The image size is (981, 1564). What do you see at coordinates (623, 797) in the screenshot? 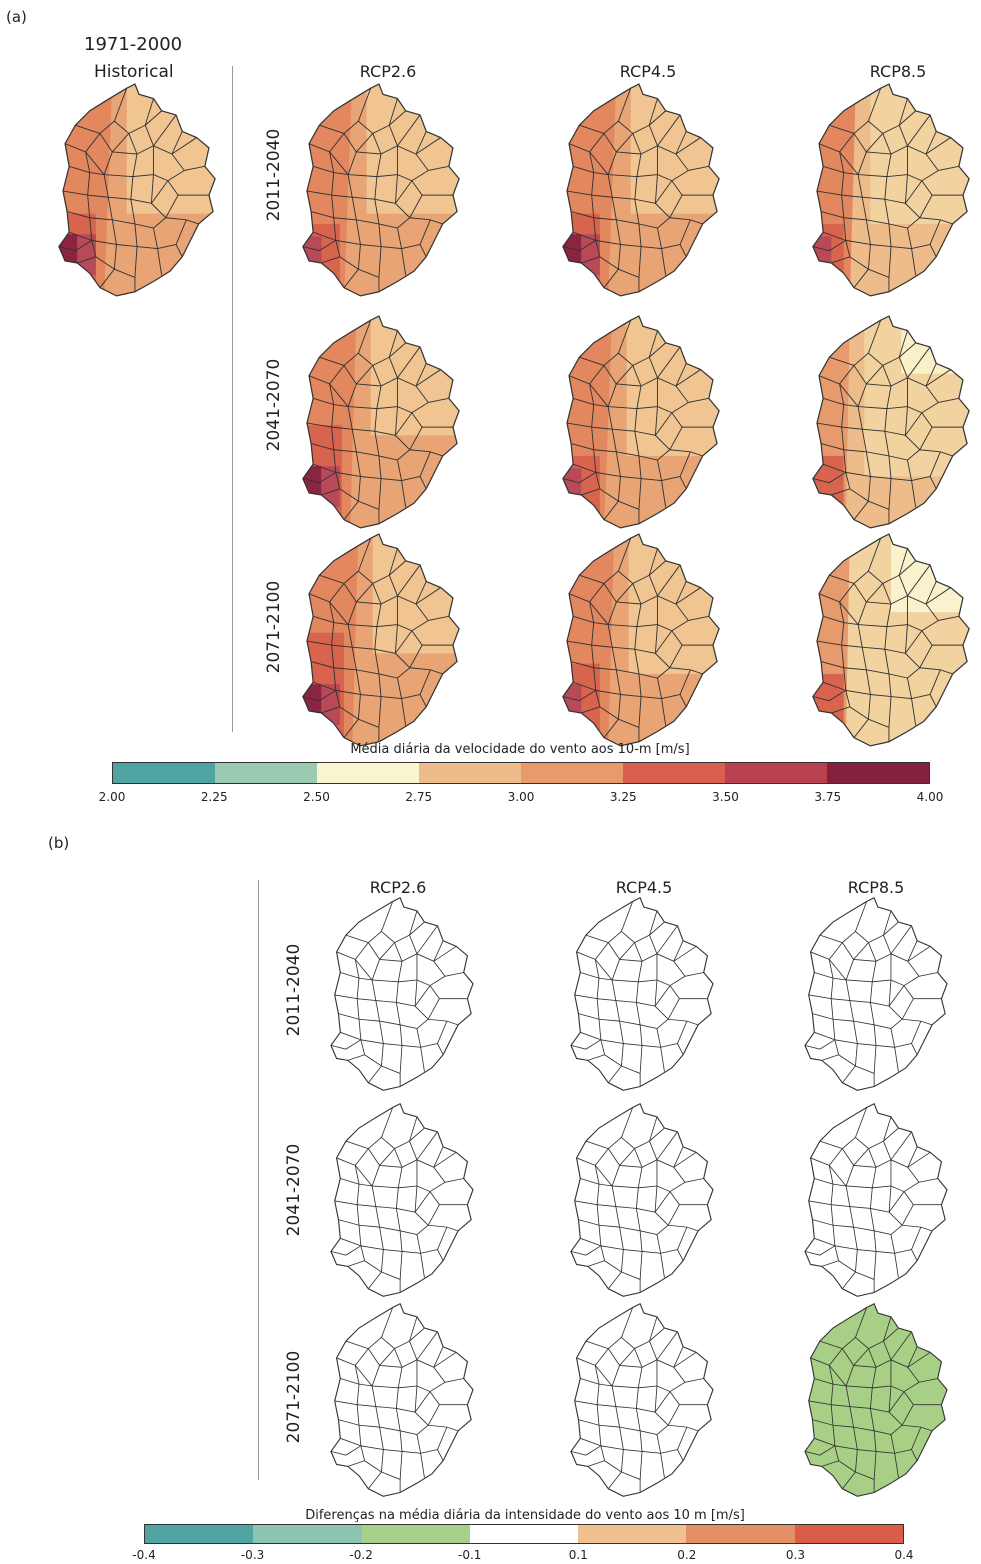
I see `colorbar-a-tick-label: 3.25` at bounding box center [623, 797].